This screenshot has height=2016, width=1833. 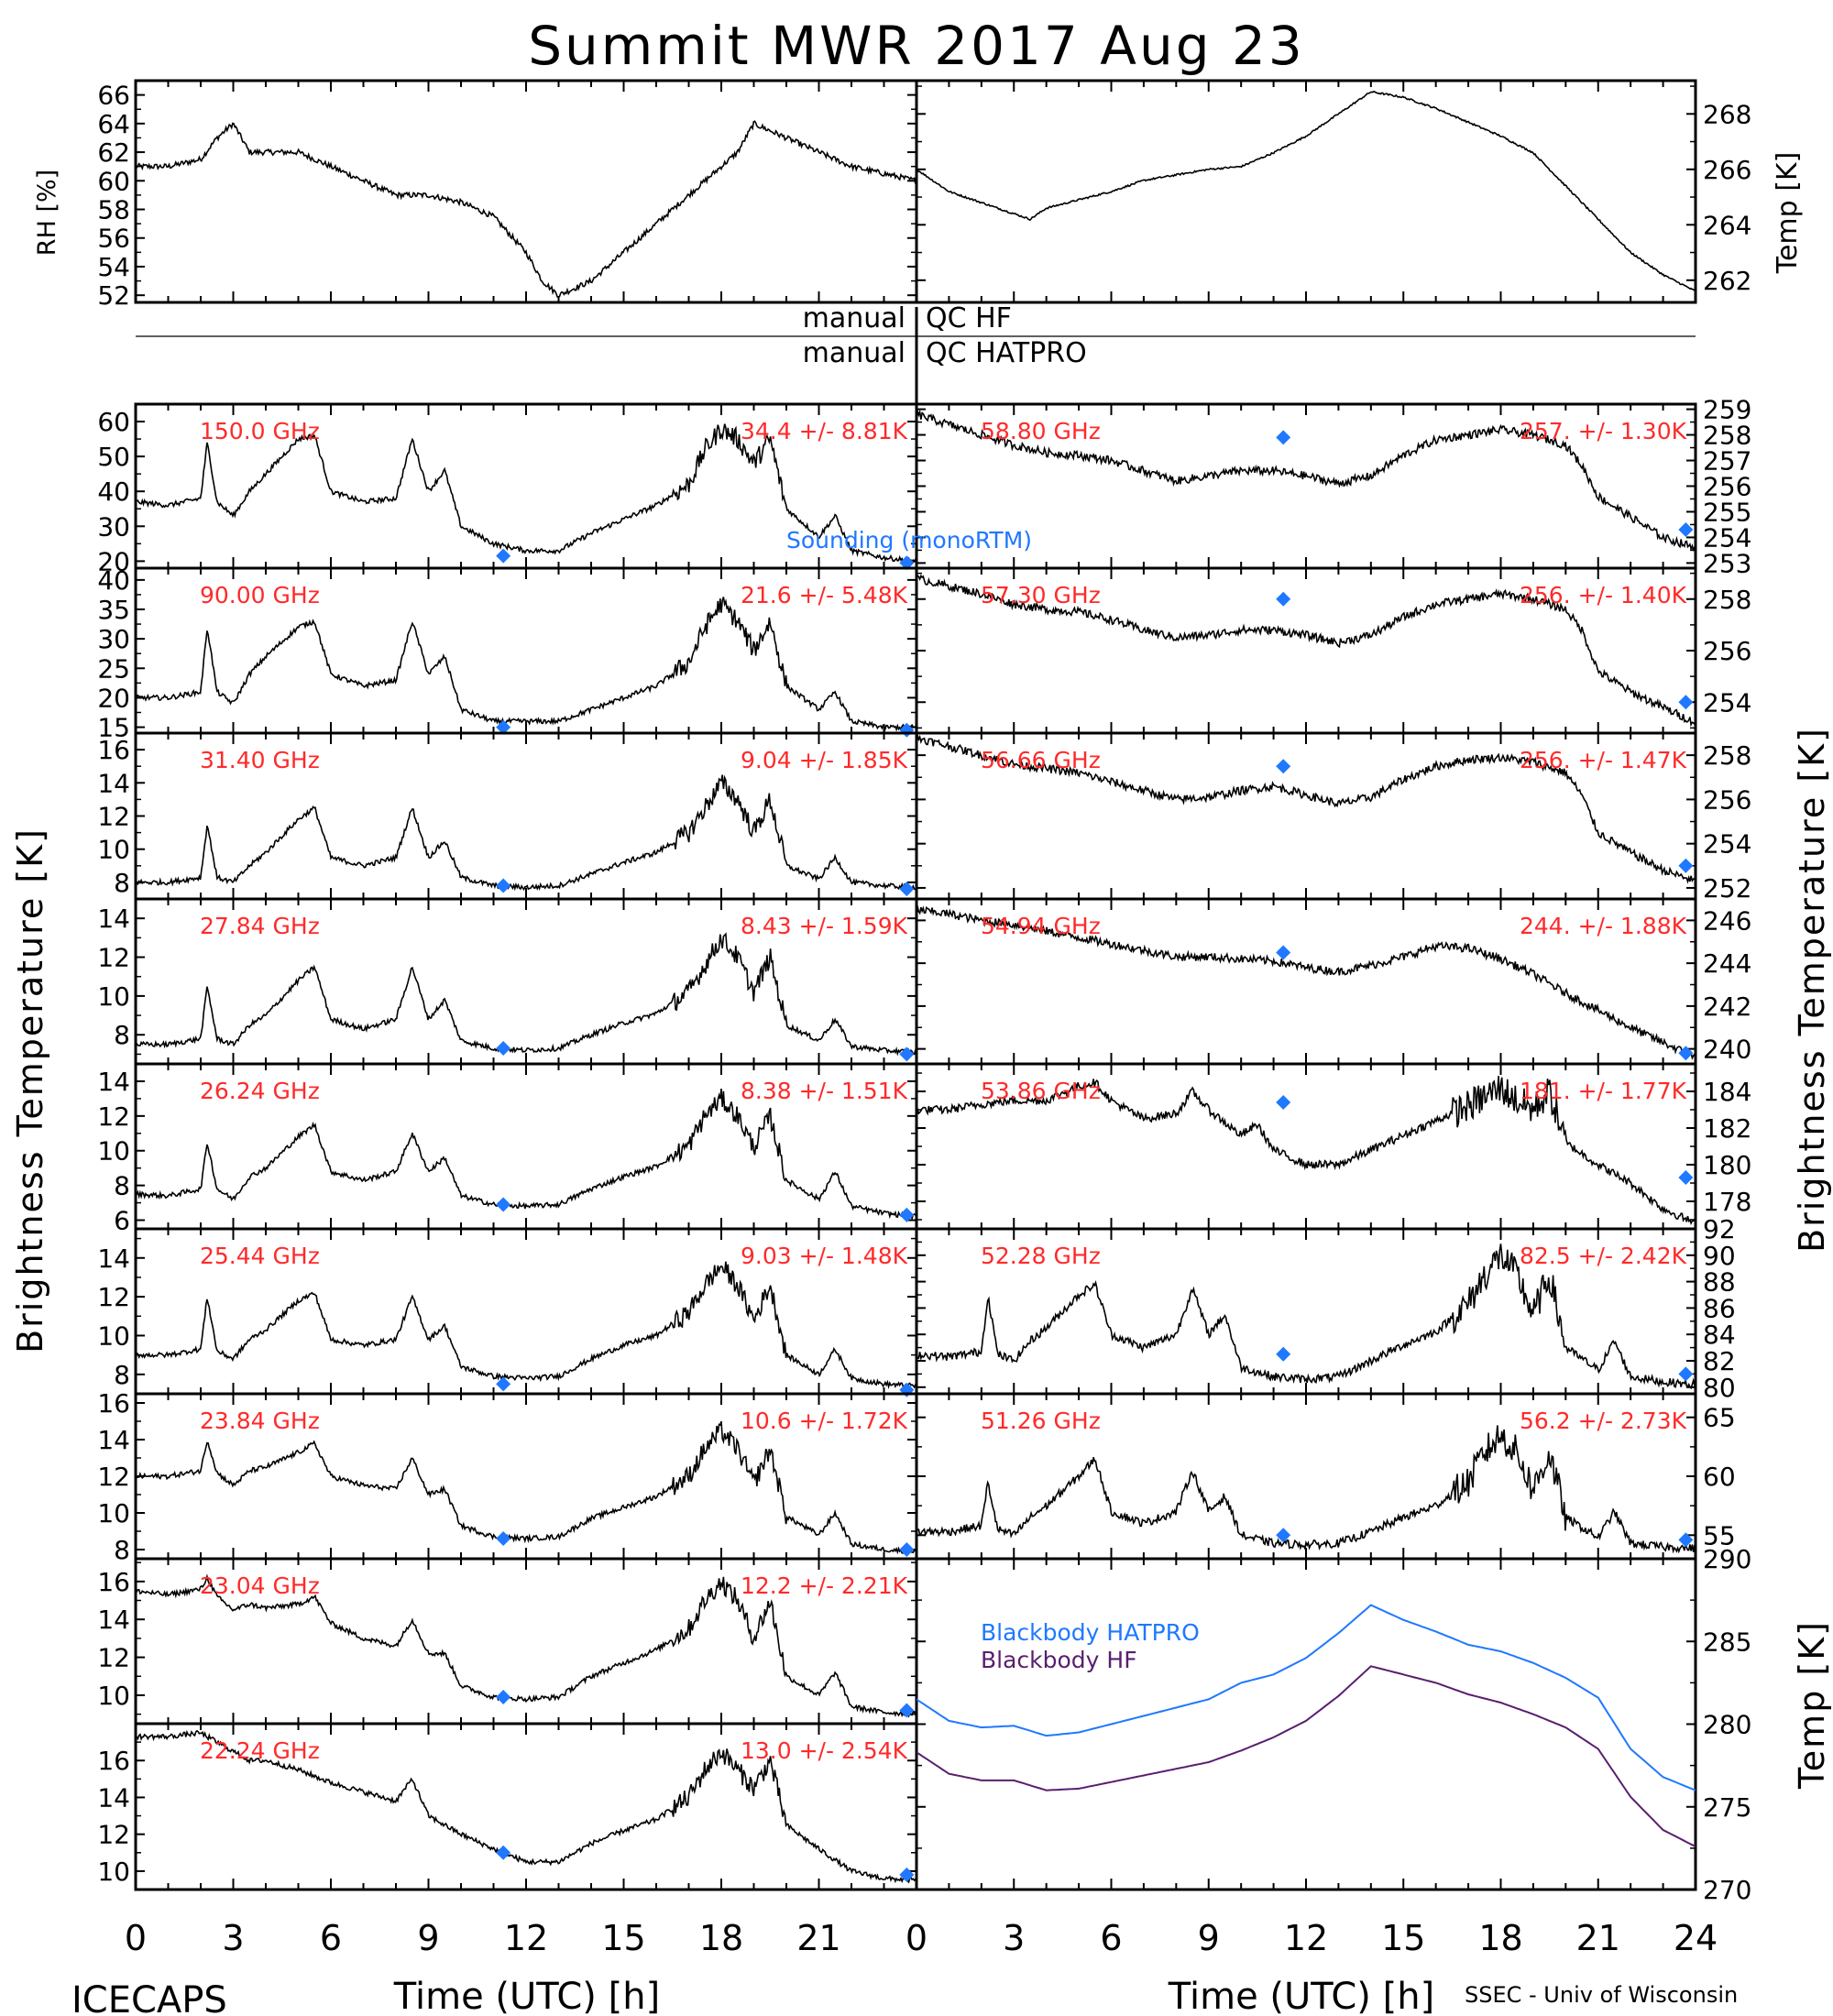 I want to click on y-tick-label: 184, so click(x=1727, y=1092).